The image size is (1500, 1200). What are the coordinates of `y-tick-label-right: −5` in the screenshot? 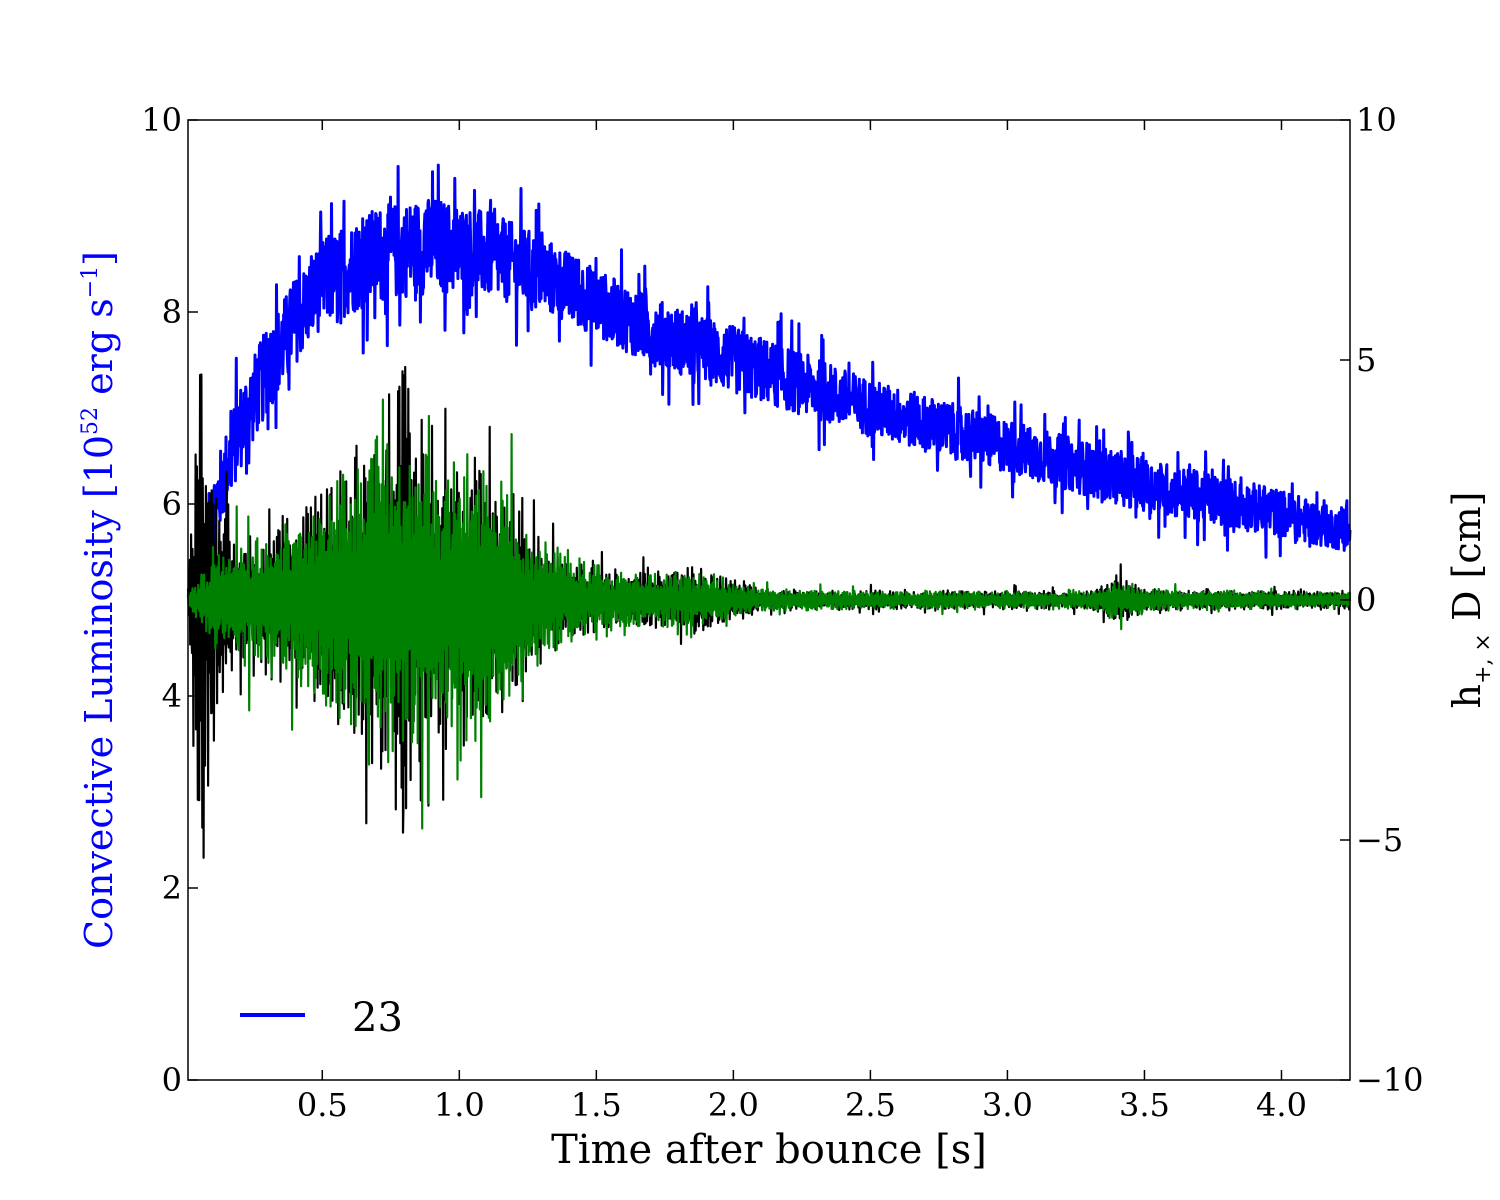 It's located at (1379, 840).